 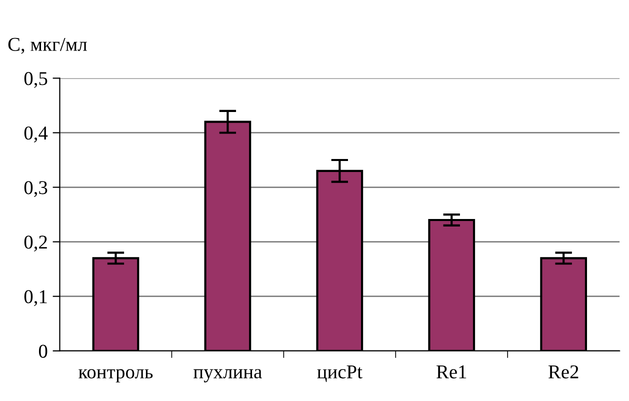 I want to click on y-tick-label: 0,2, so click(x=35, y=244).